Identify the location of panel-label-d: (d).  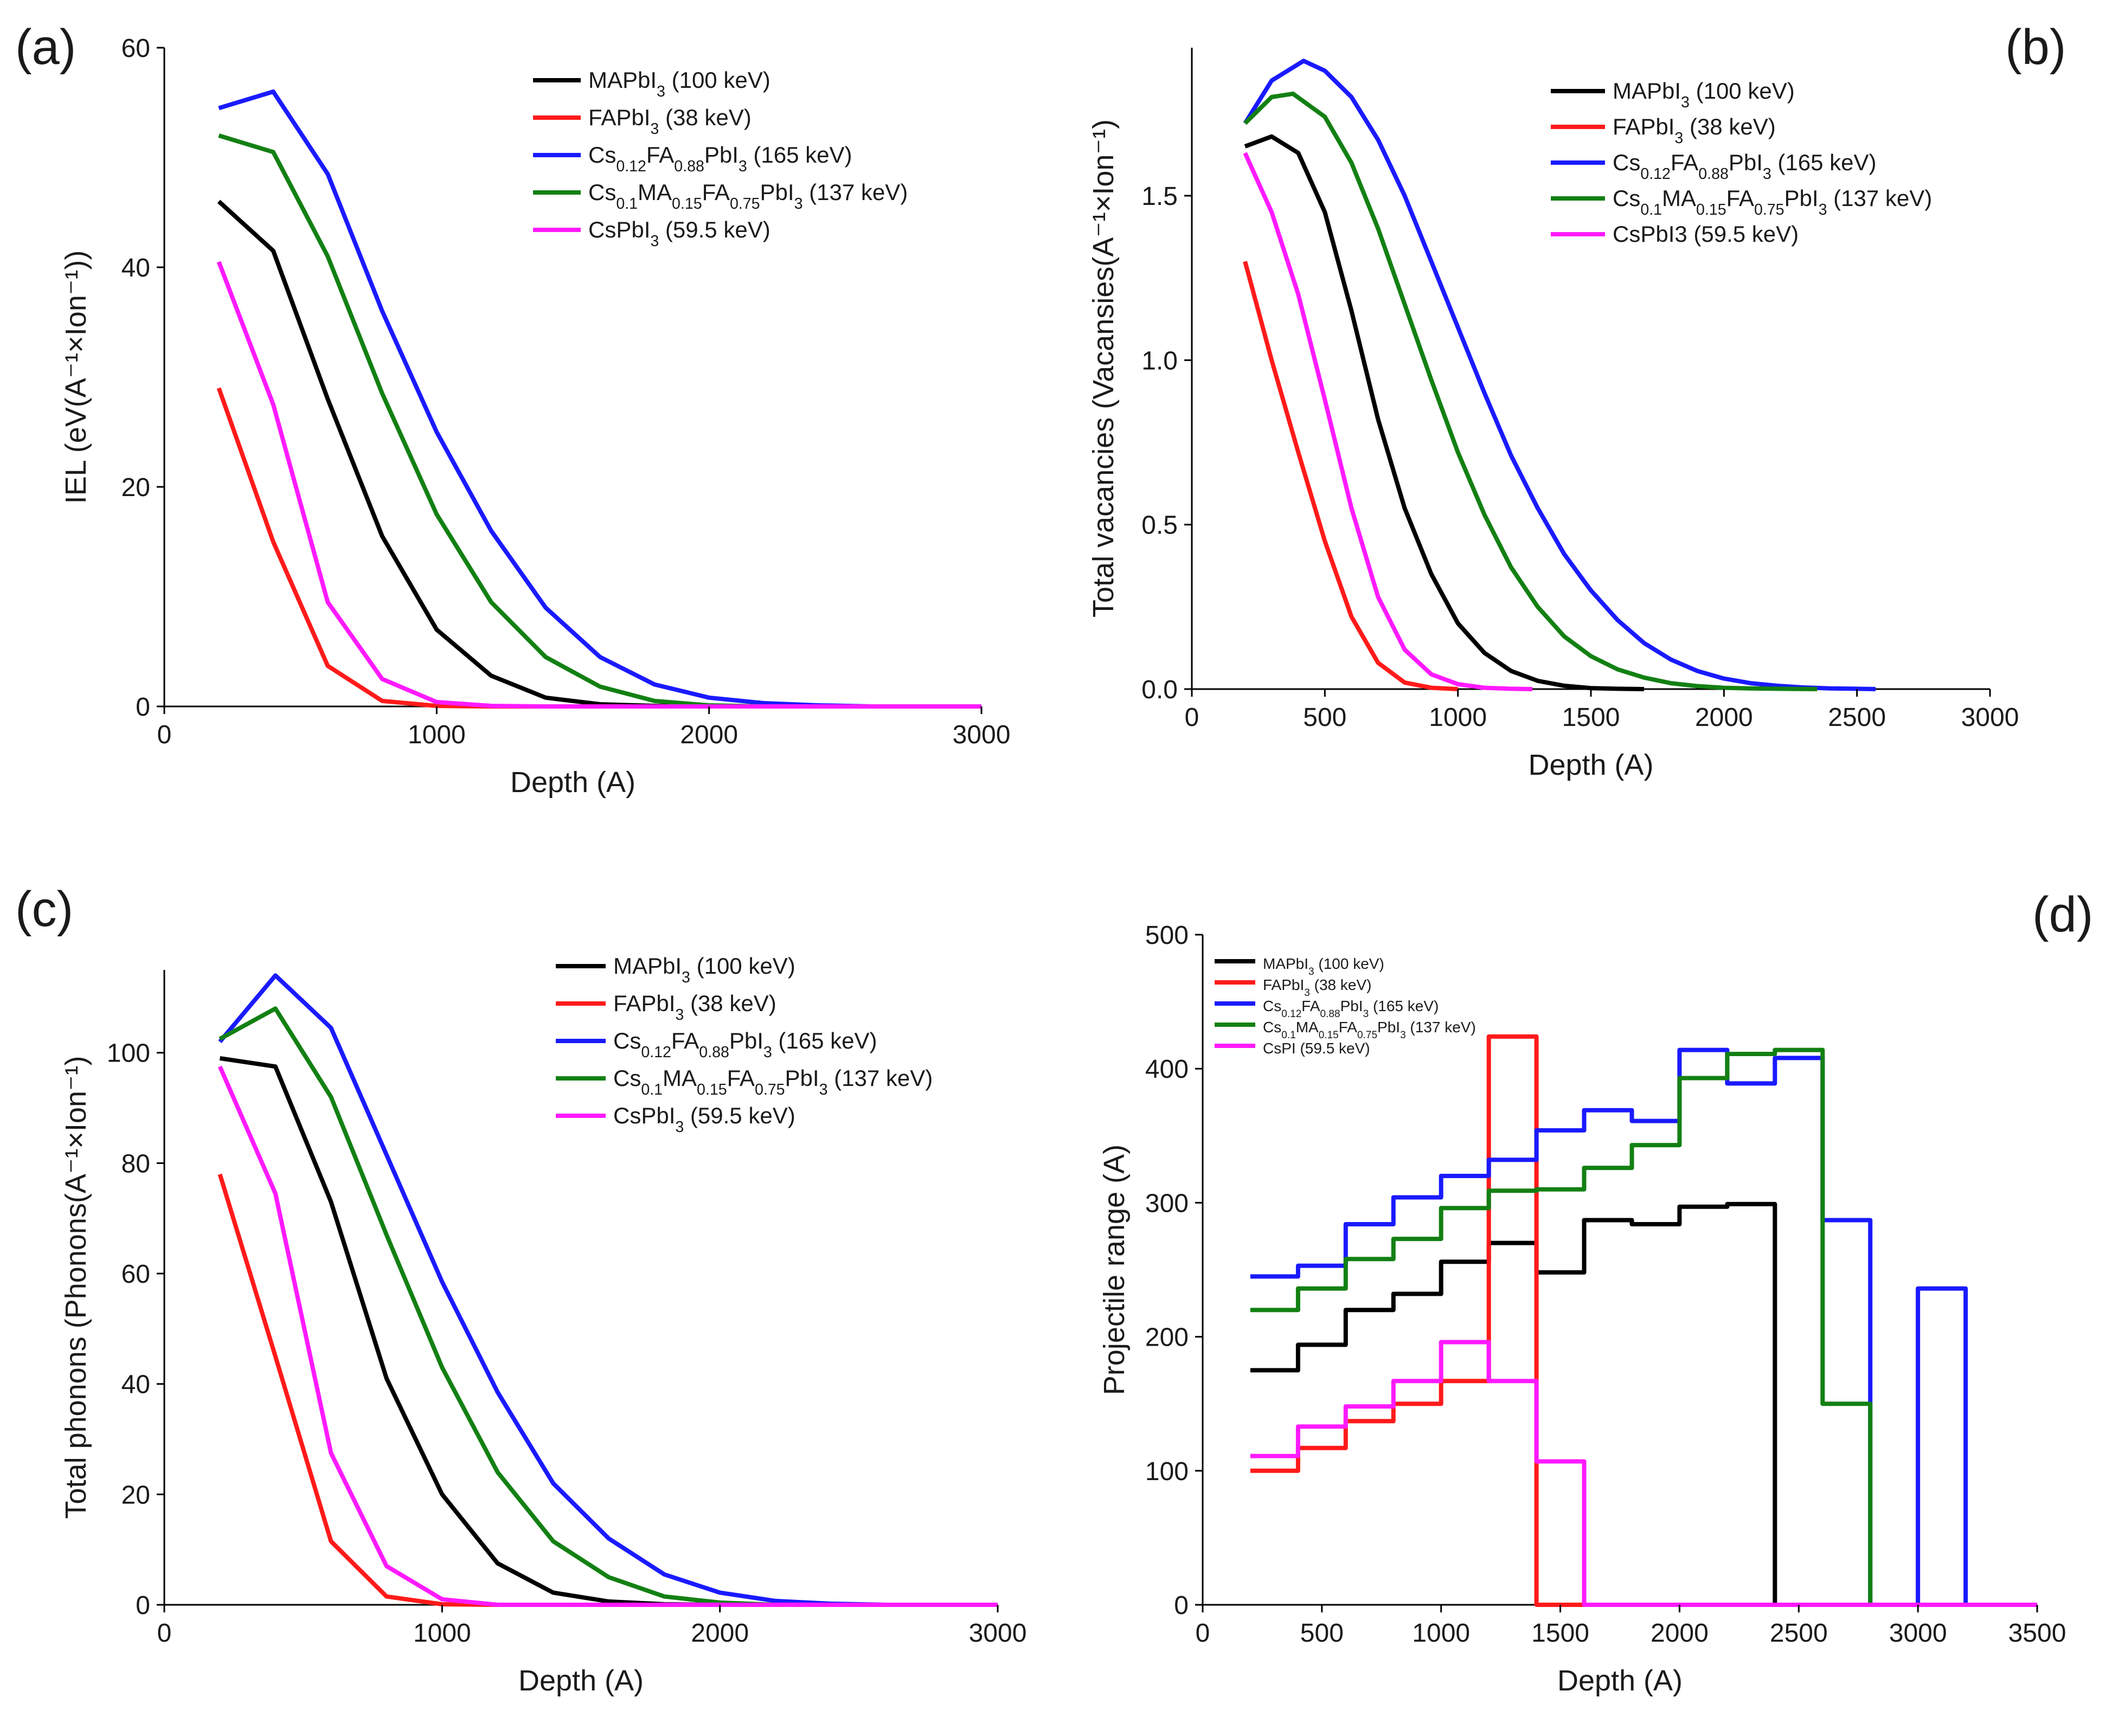
(2062, 914).